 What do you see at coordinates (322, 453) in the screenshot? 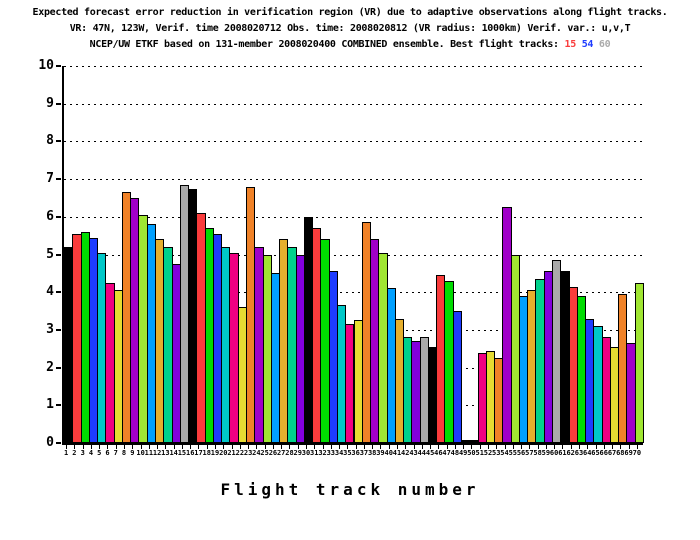
I see `x-axis-tick-label-32: 32` at bounding box center [322, 453].